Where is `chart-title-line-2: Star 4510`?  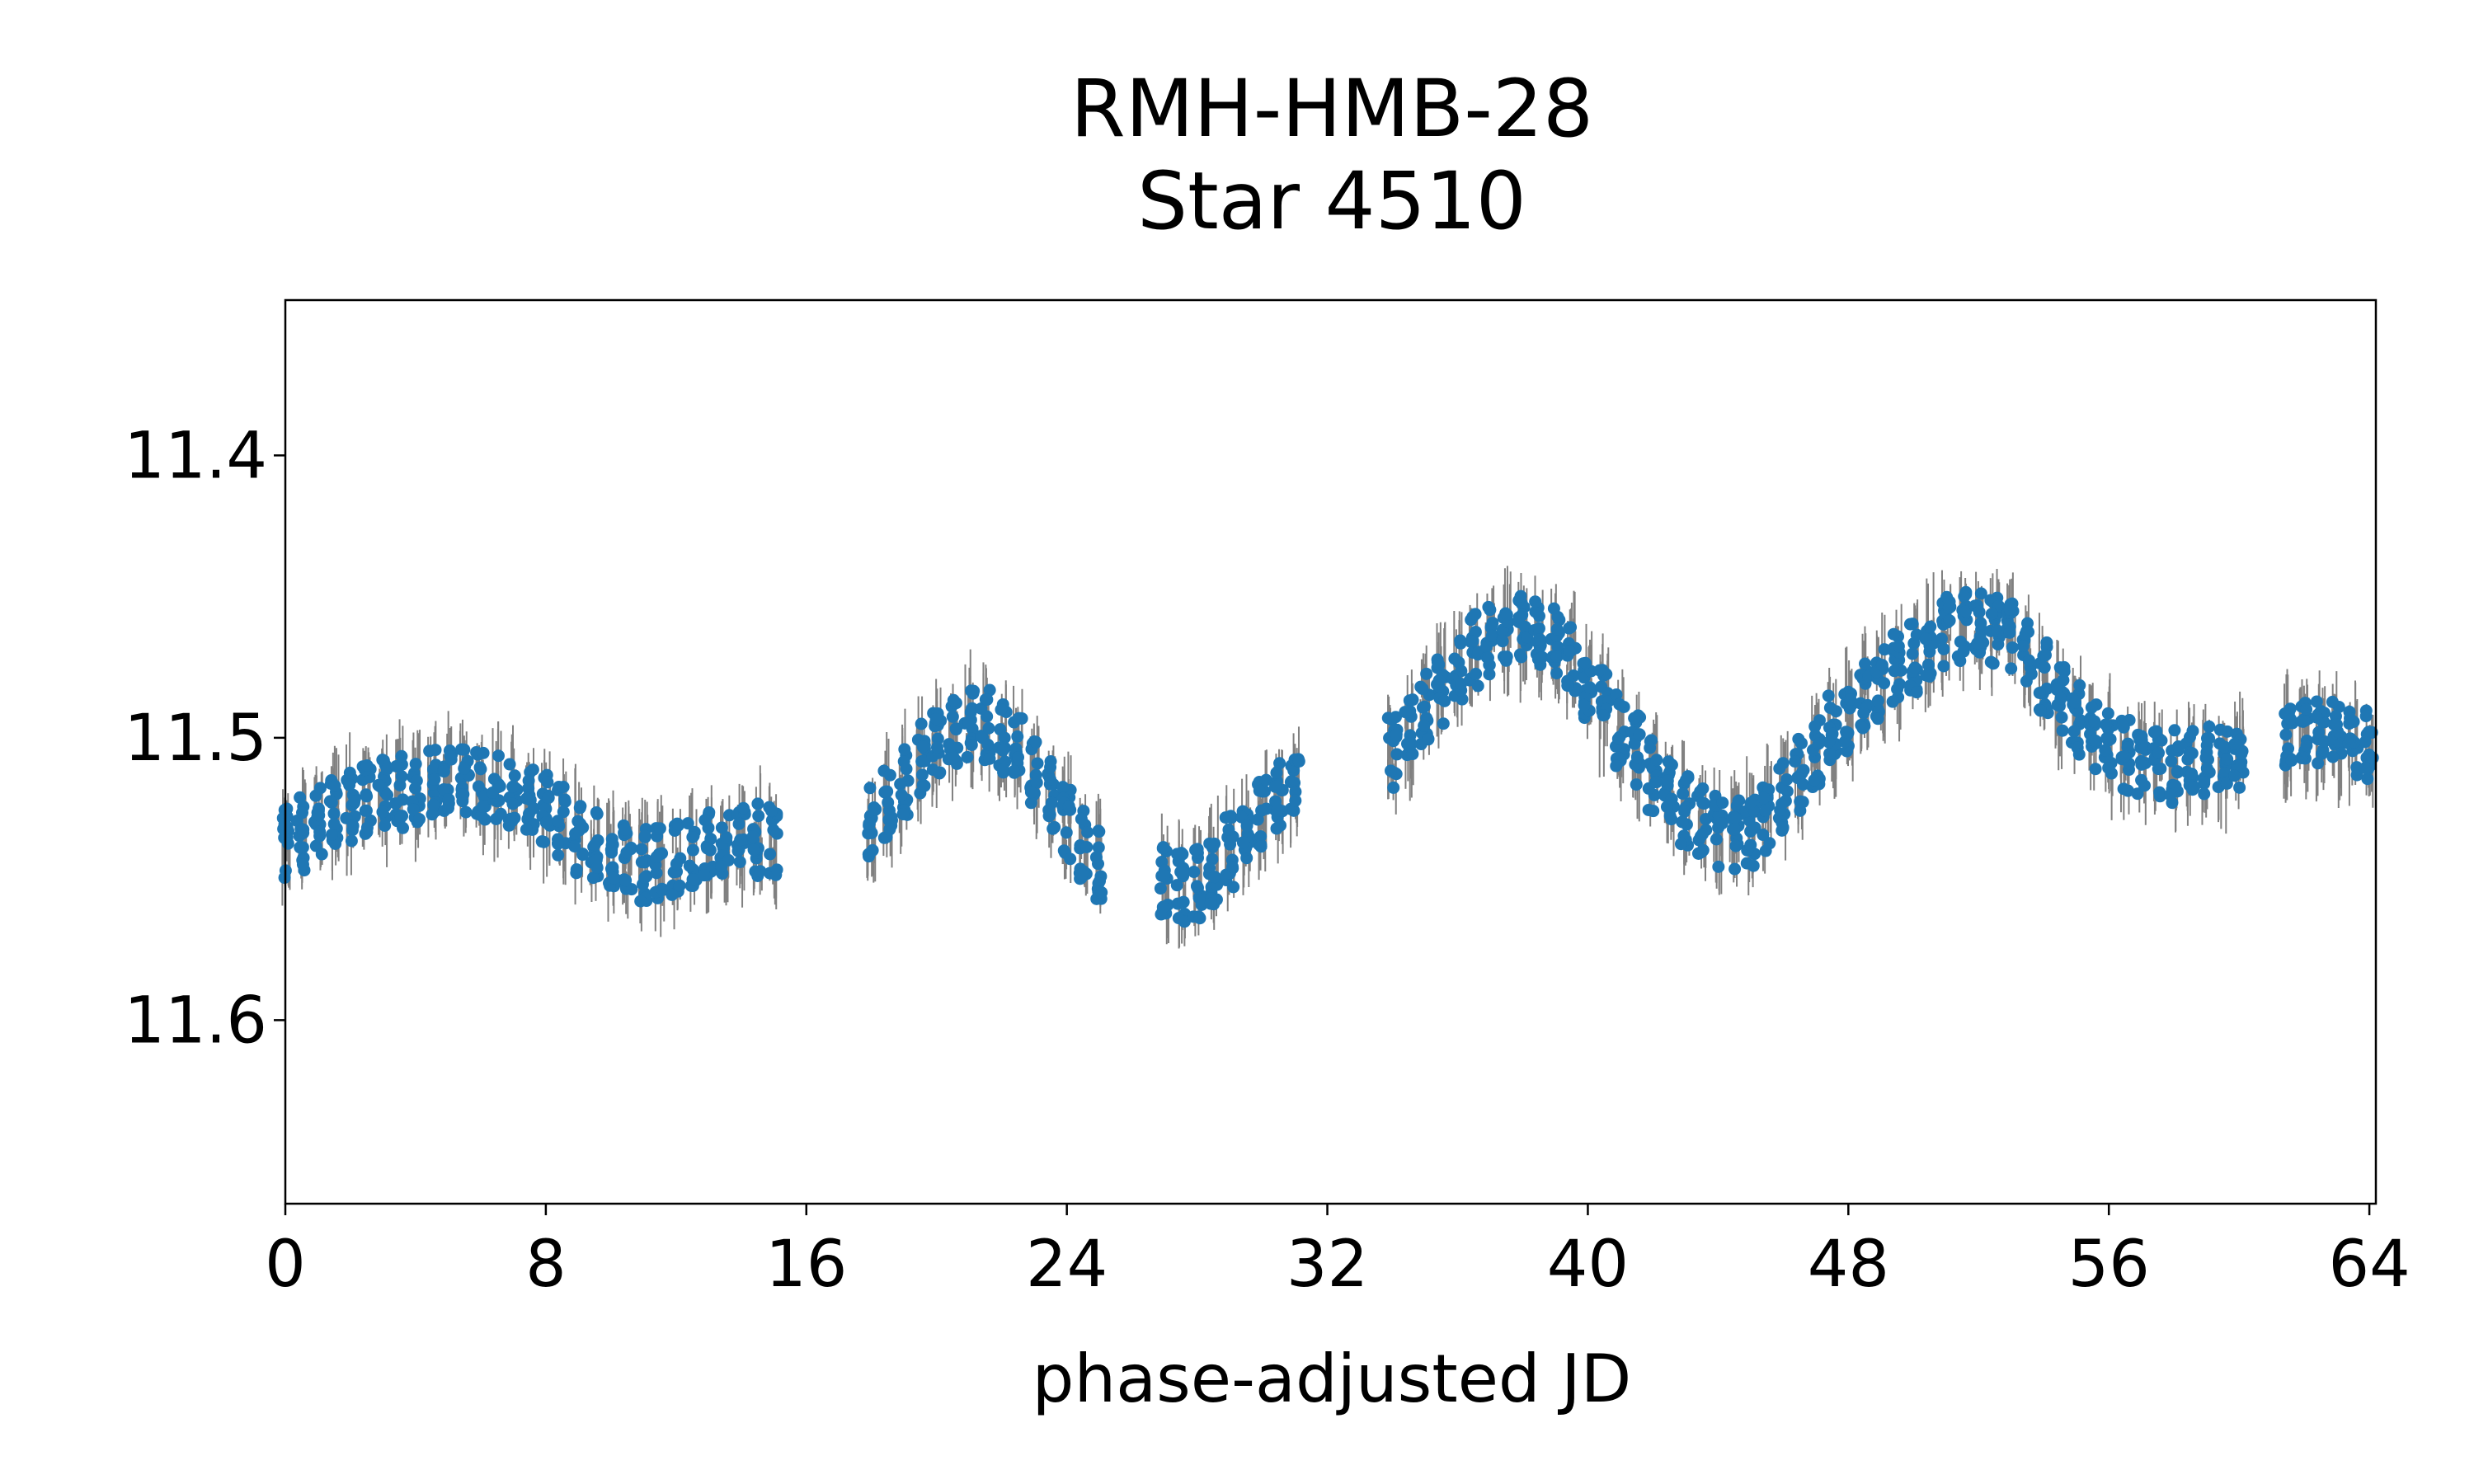 chart-title-line-2: Star 4510 is located at coordinates (1331, 201).